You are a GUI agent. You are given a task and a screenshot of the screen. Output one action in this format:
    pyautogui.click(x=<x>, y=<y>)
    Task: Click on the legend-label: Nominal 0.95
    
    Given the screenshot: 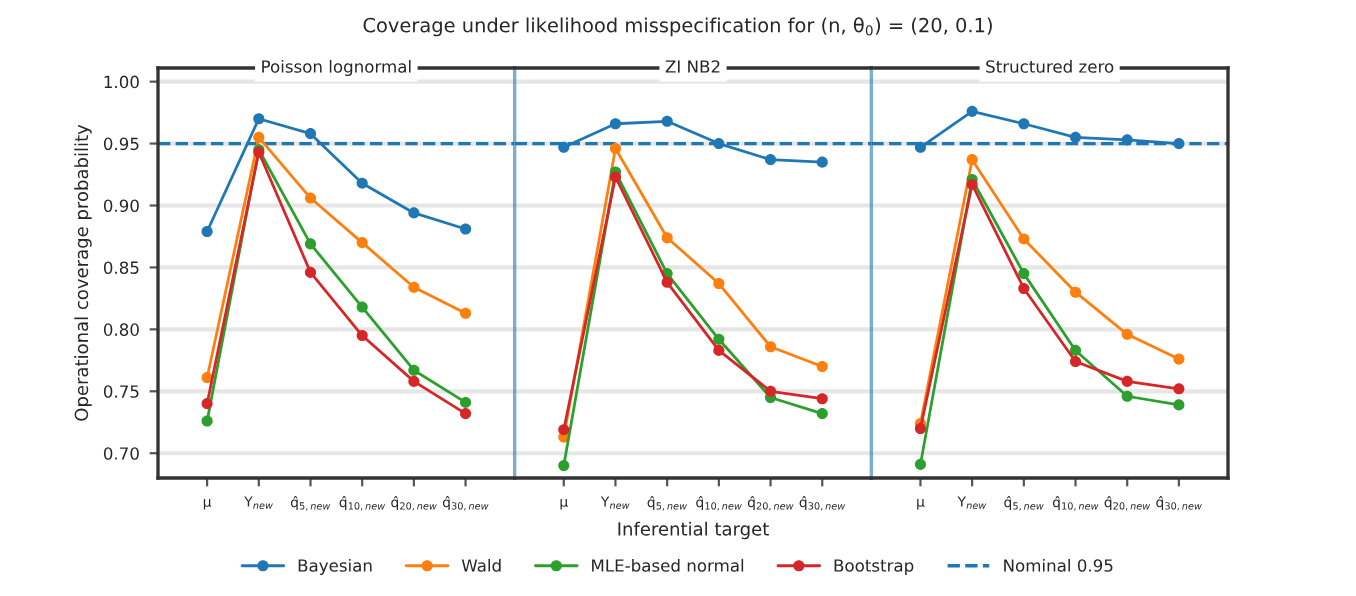 What is the action you would take?
    pyautogui.click(x=1058, y=565)
    